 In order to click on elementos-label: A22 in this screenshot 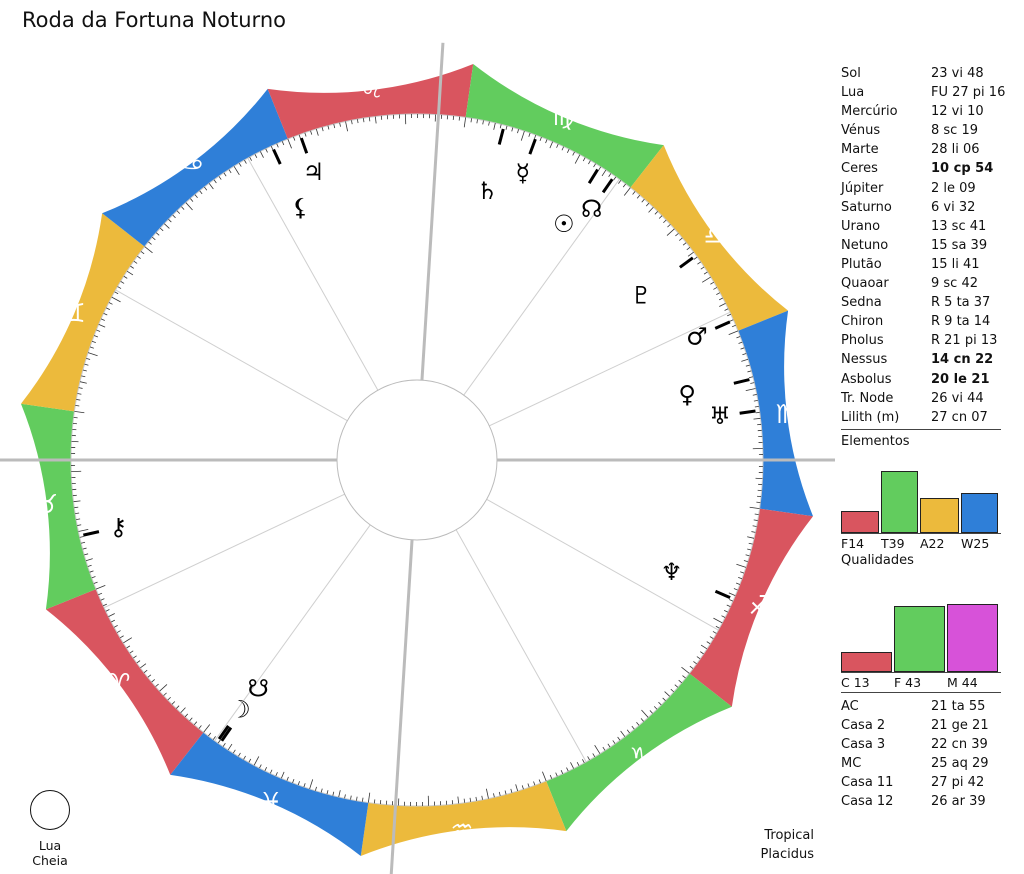, I will do `click(932, 543)`.